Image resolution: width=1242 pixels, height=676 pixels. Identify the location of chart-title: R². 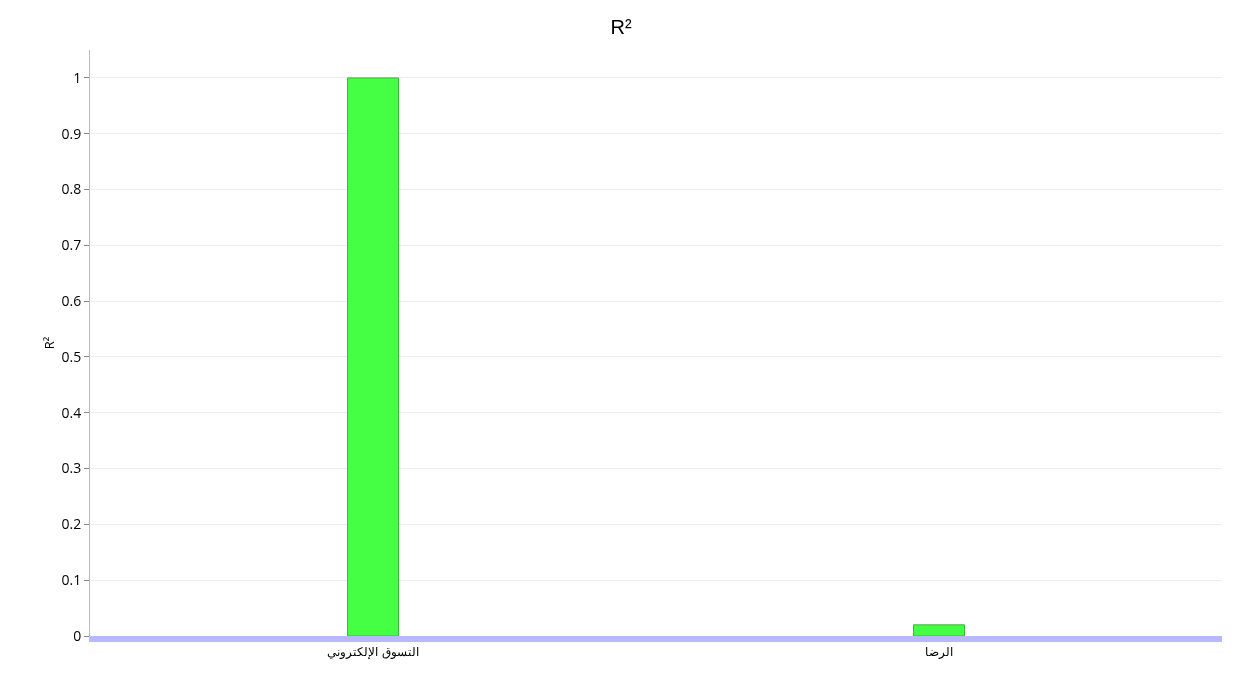
(621, 27).